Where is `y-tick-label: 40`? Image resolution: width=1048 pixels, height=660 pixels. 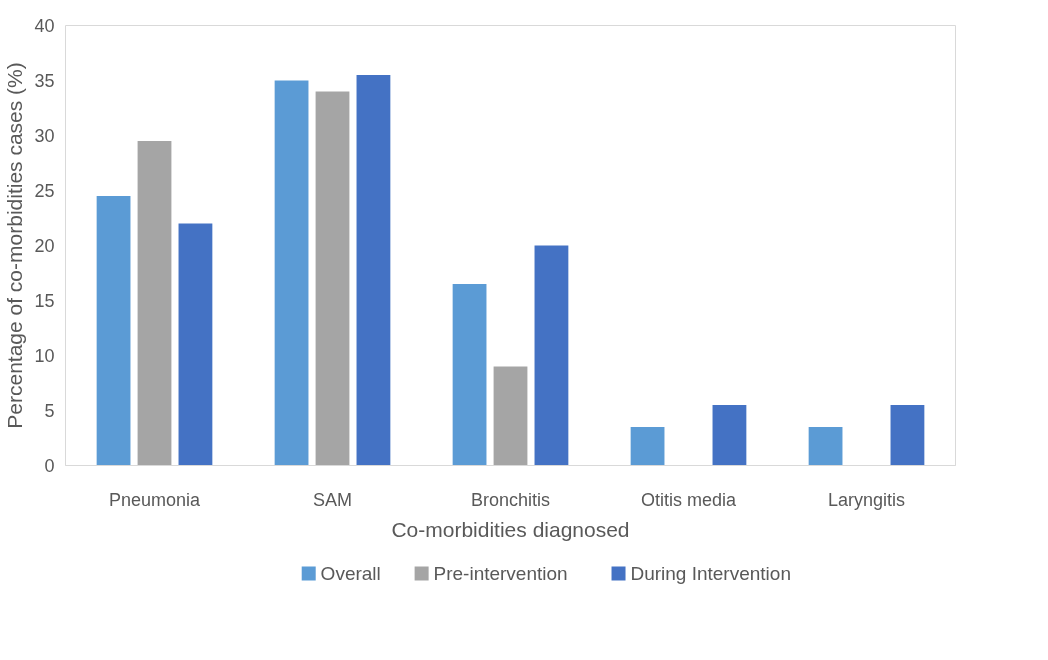 y-tick-label: 40 is located at coordinates (44, 26).